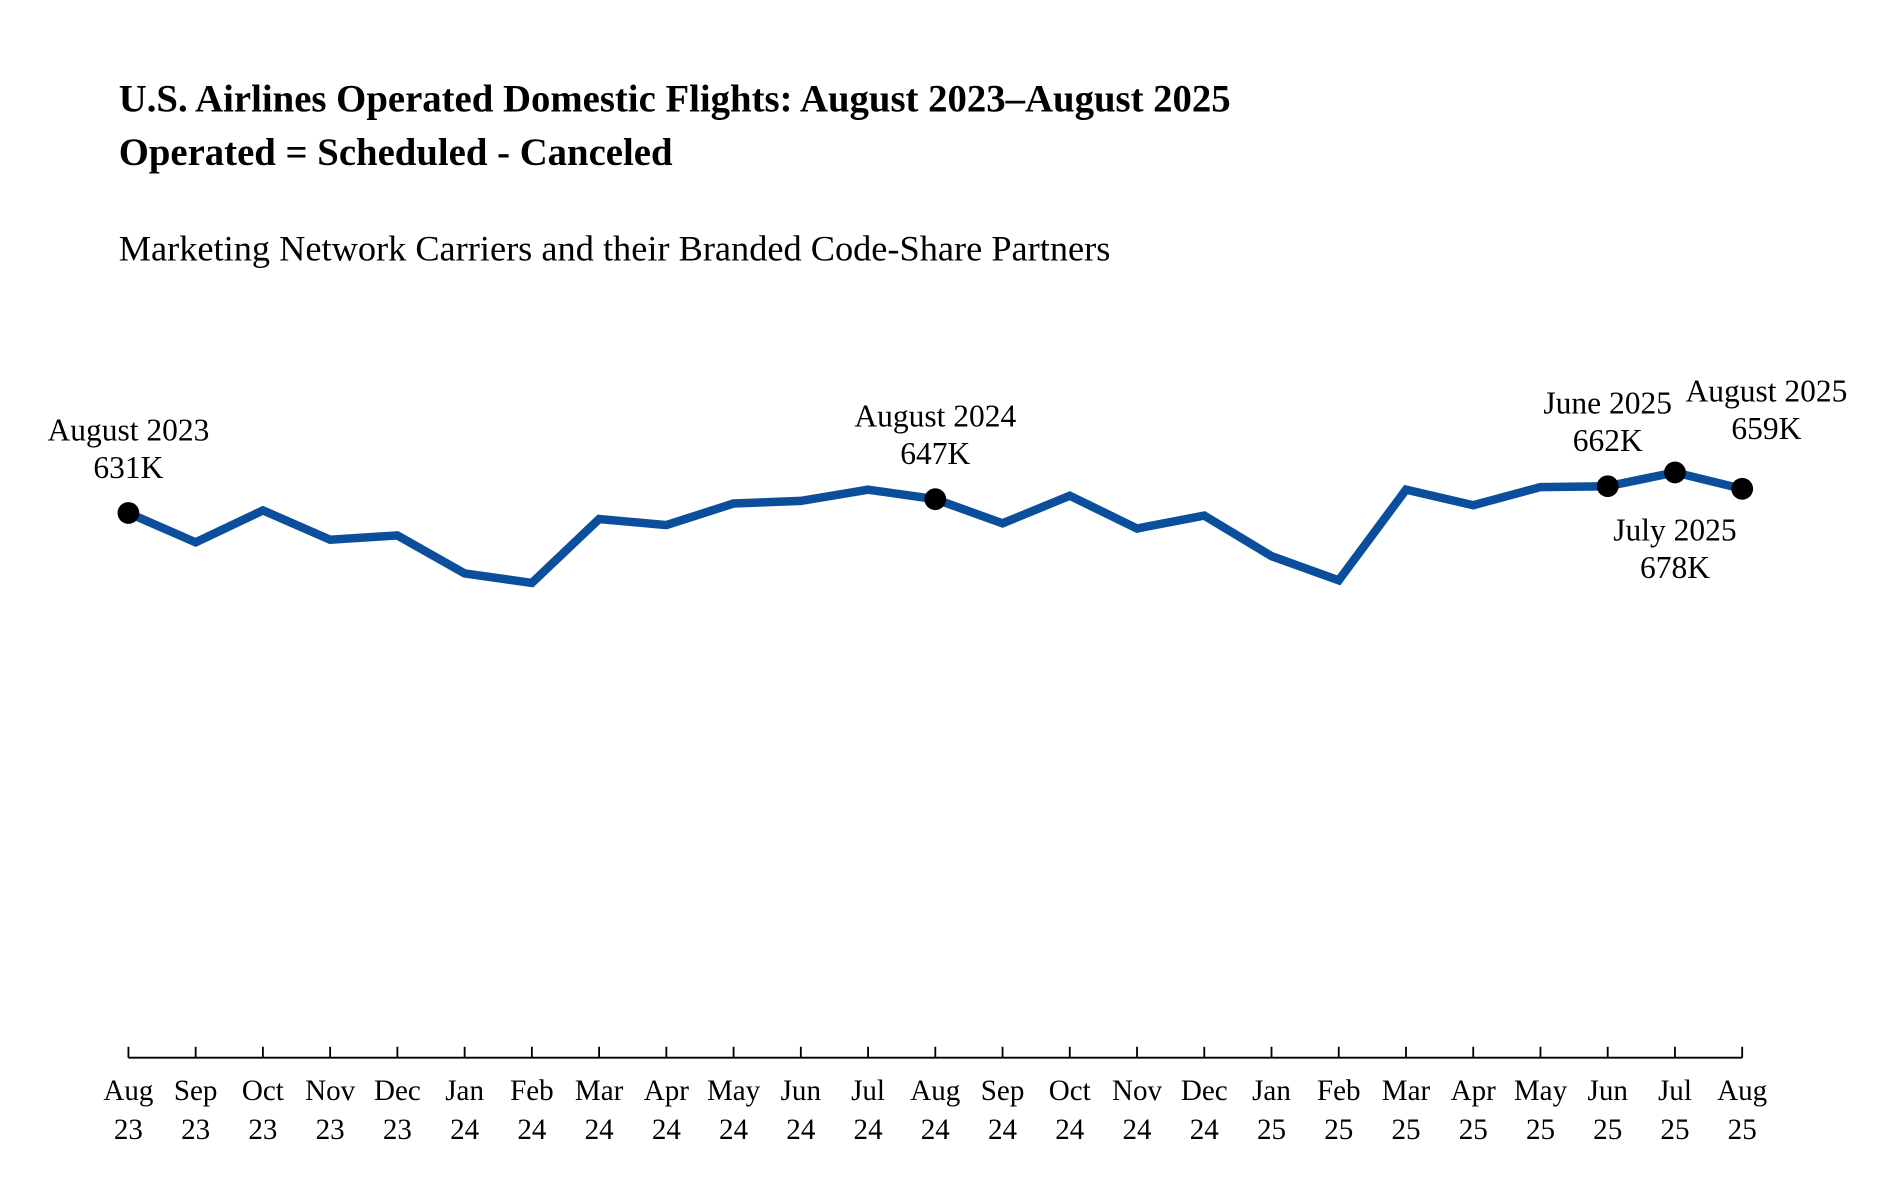  I want to click on x-tick-label: Feb 25, so click(1339, 1110).